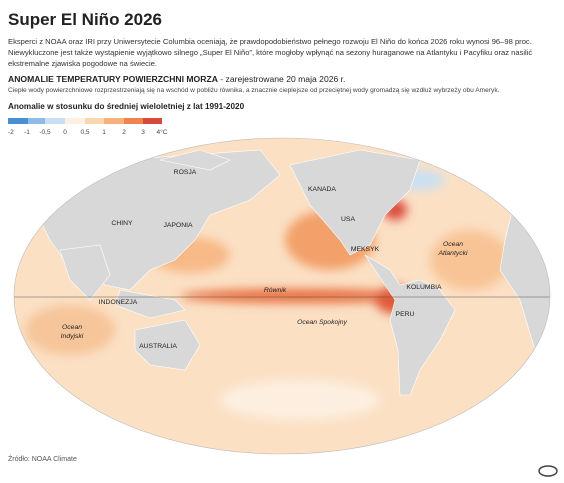 The height and width of the screenshot is (483, 564). Describe the element at coordinates (84, 132) in the screenshot. I see `legend-label: 0,5` at that location.